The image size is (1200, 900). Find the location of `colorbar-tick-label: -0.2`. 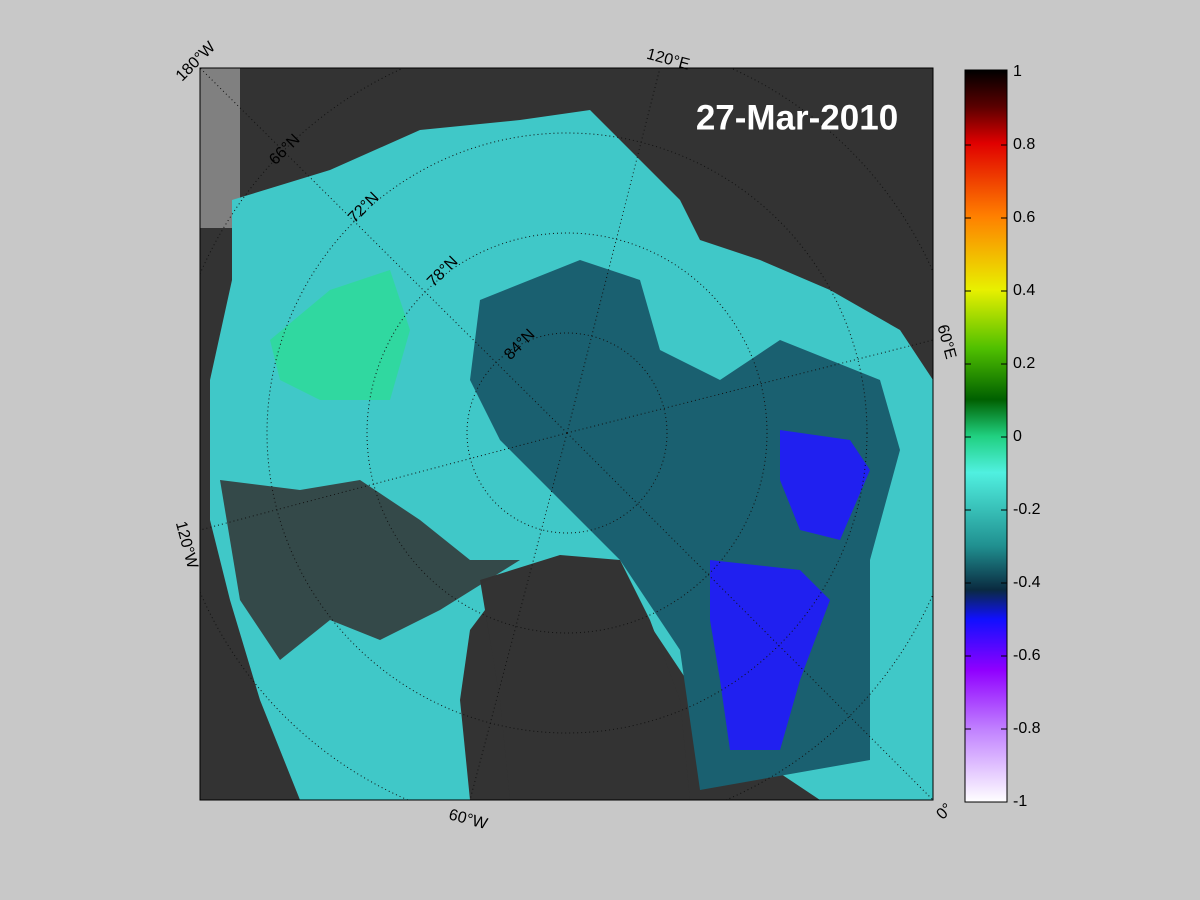

colorbar-tick-label: -0.2 is located at coordinates (1027, 509).